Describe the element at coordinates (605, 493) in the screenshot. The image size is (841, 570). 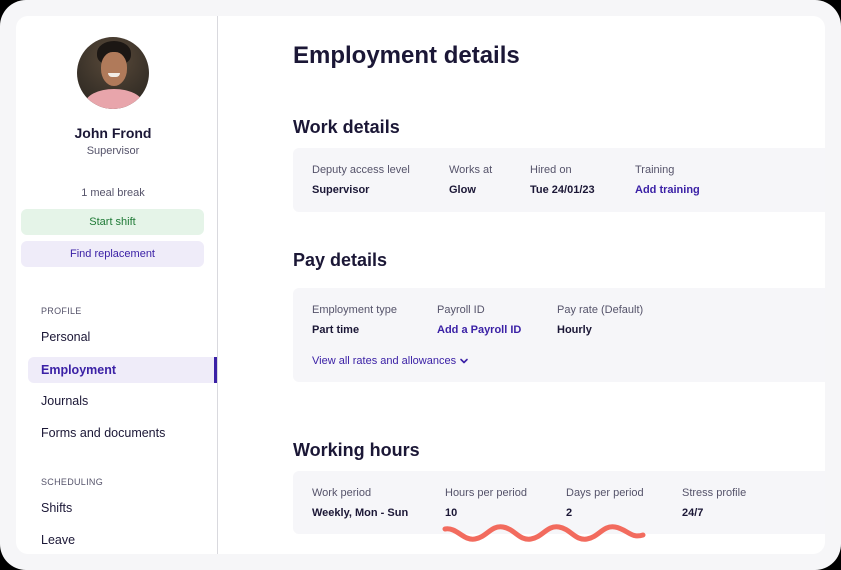
I see `field-label: Days per period` at that location.